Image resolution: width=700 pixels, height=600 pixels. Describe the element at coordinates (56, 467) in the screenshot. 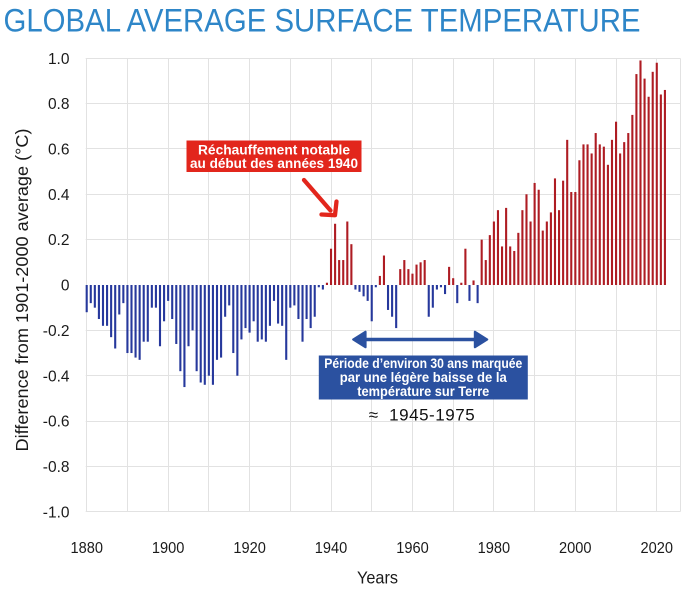

I see `svg-text: -0.8` at that location.